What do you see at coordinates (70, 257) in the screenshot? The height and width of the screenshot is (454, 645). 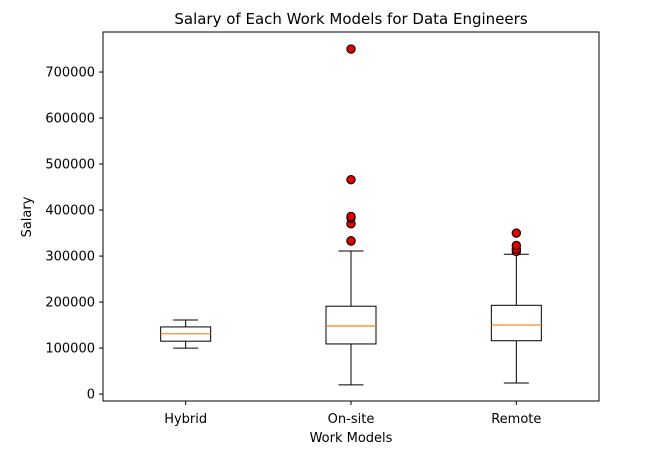 I see `y-tick-label: 300000` at bounding box center [70, 257].